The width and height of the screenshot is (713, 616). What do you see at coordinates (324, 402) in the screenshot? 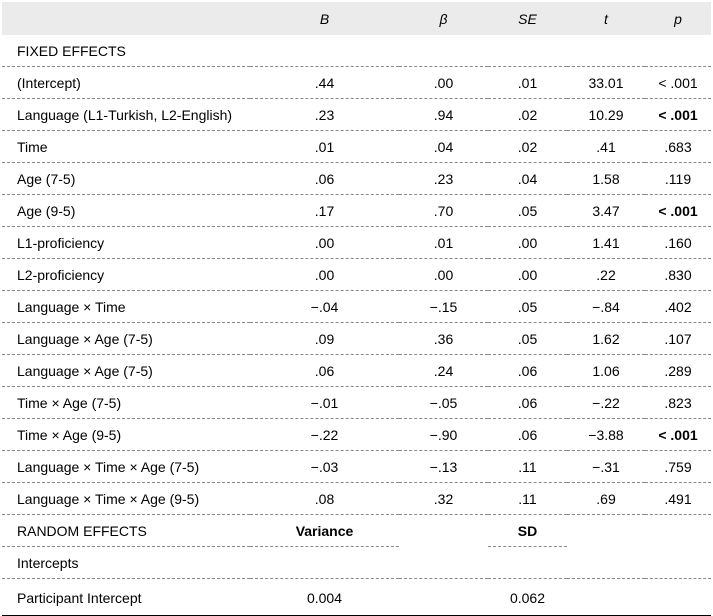
I see `b-cell: −.01` at bounding box center [324, 402].